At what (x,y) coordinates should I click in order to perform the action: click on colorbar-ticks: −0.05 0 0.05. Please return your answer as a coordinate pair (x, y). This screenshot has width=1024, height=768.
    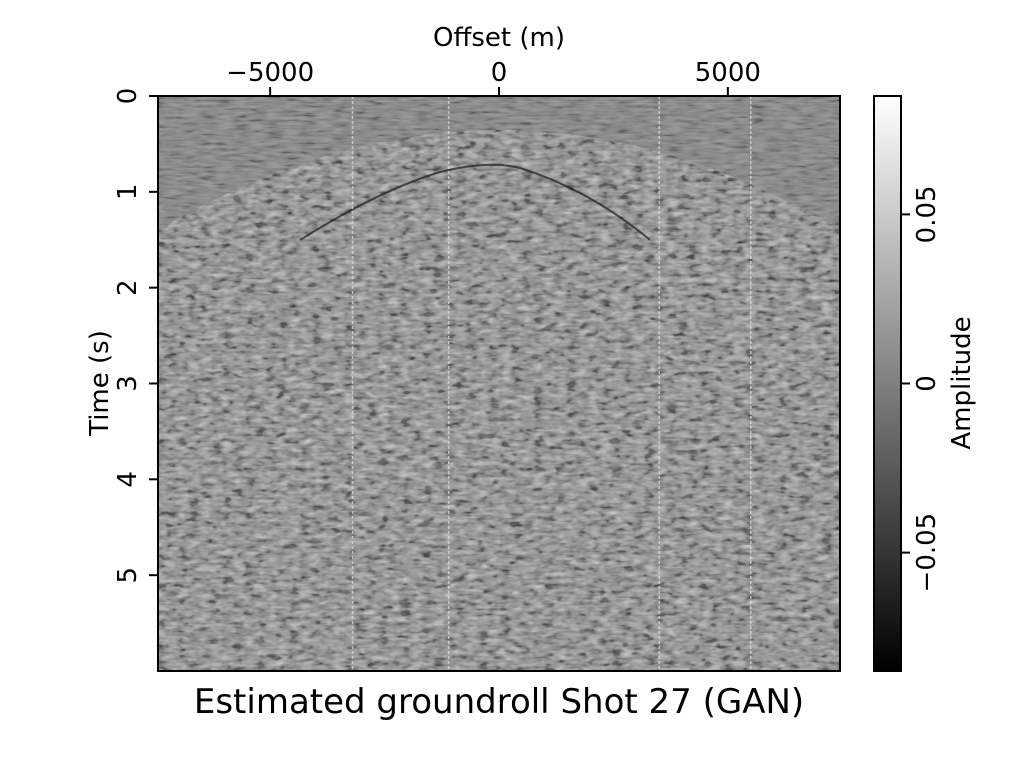
    Looking at the image, I should click on (921, 388).